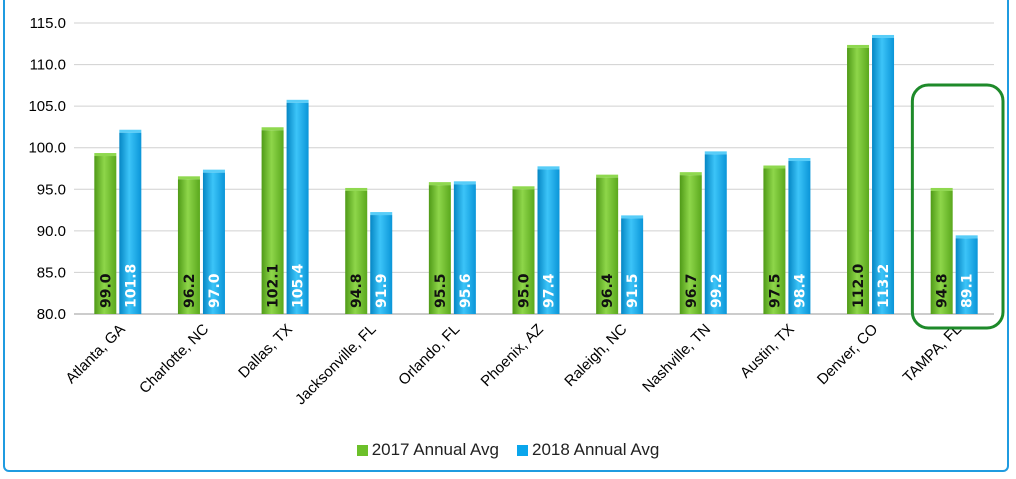 This screenshot has height=479, width=1016. Describe the element at coordinates (441, 290) in the screenshot. I see `data-label: 95.5` at that location.